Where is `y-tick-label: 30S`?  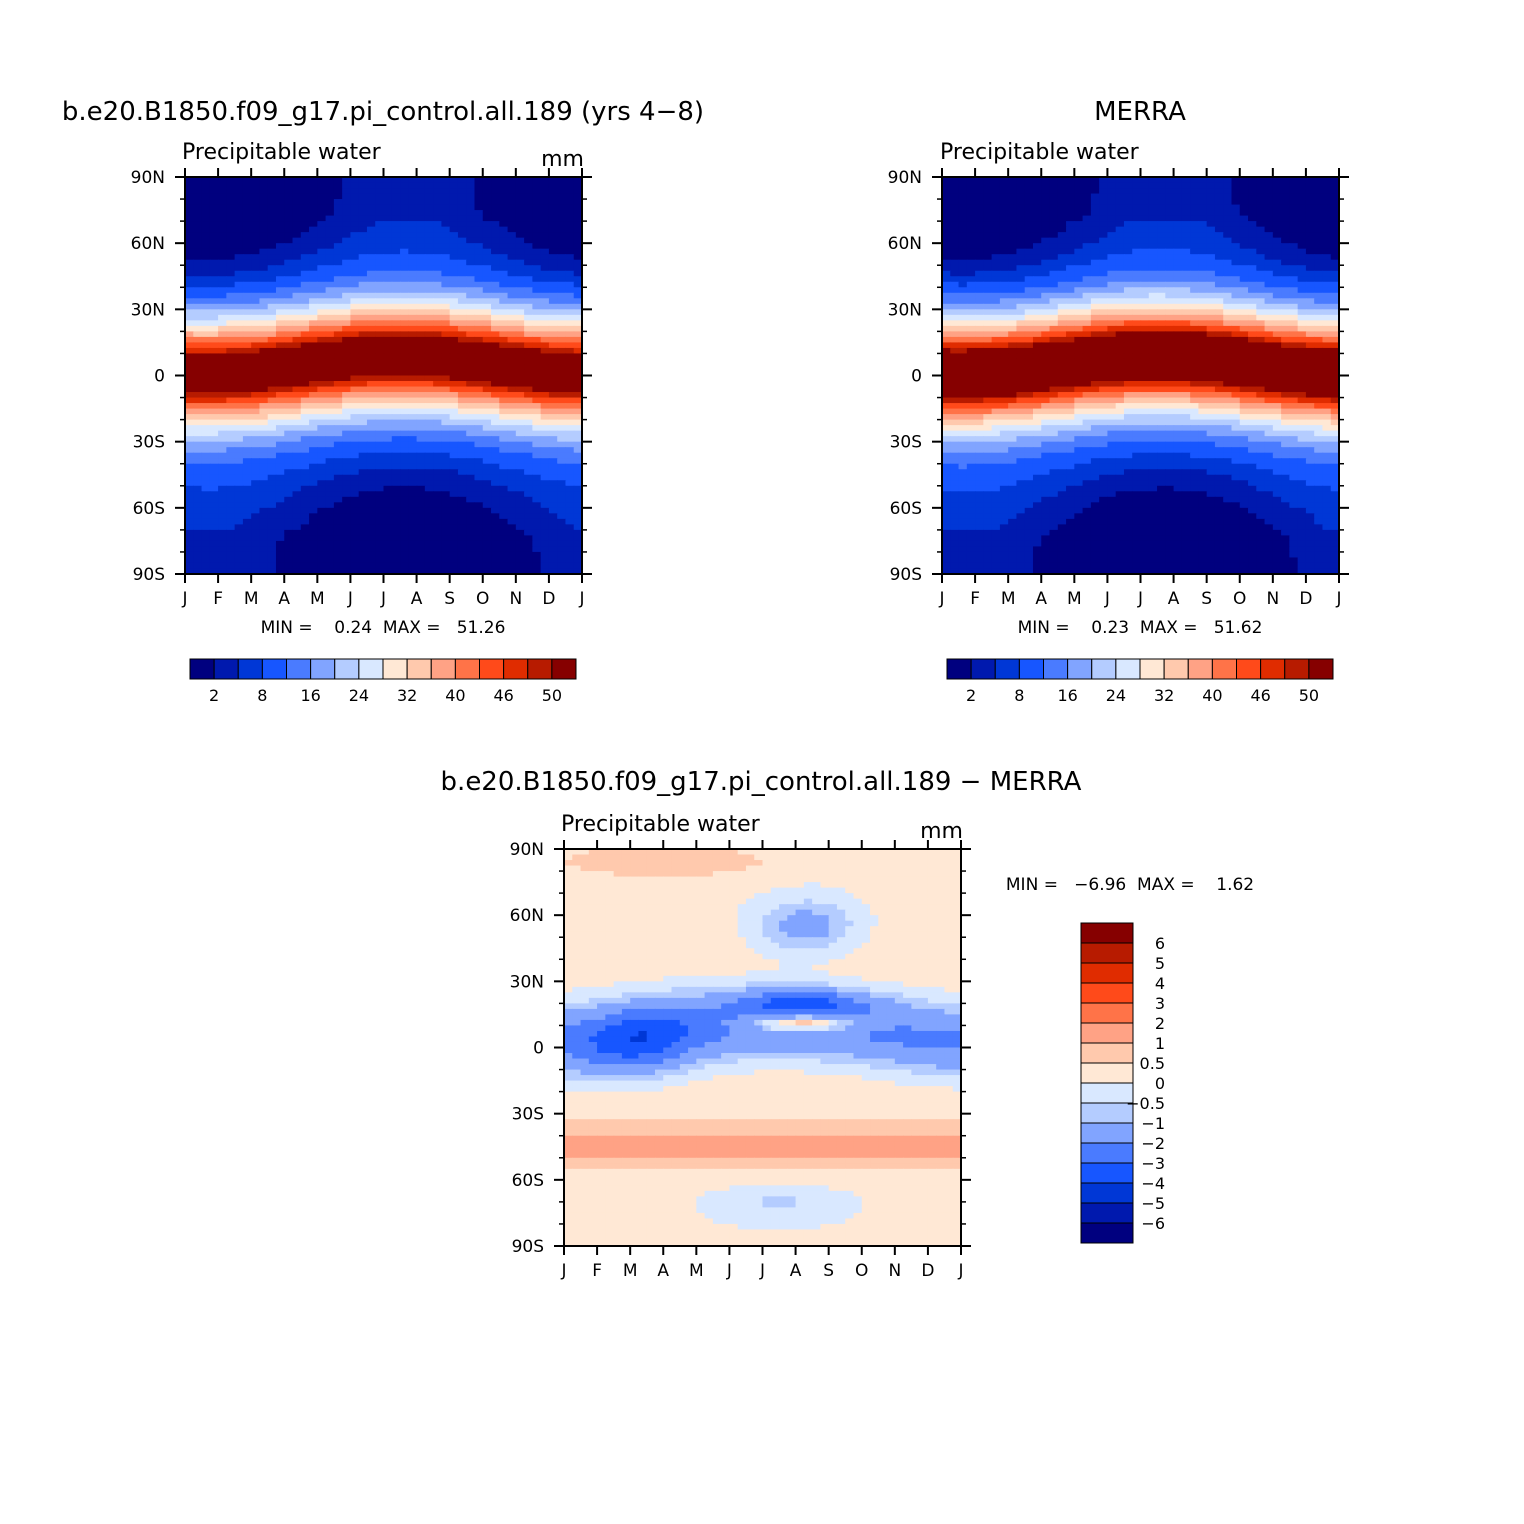 y-tick-label: 30S is located at coordinates (149, 443).